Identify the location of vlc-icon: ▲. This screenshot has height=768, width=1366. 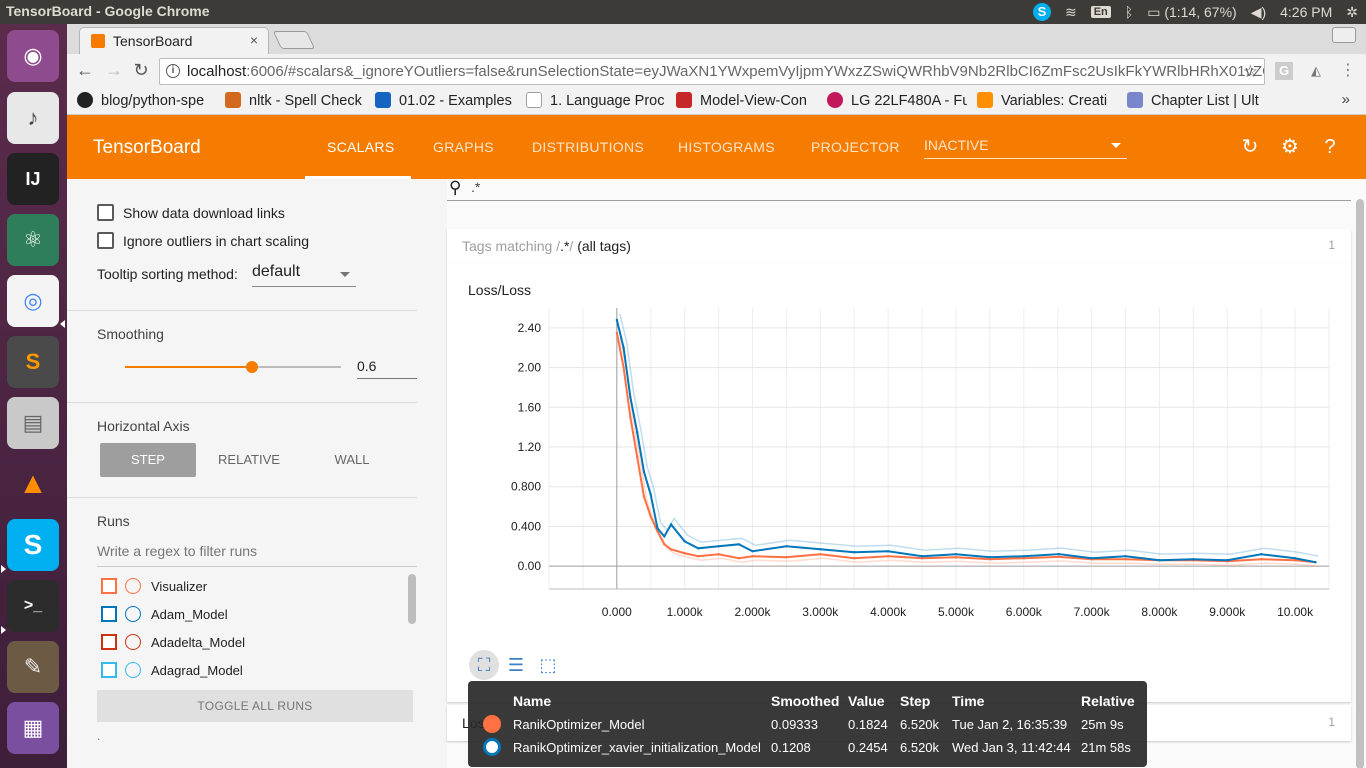
(33, 483).